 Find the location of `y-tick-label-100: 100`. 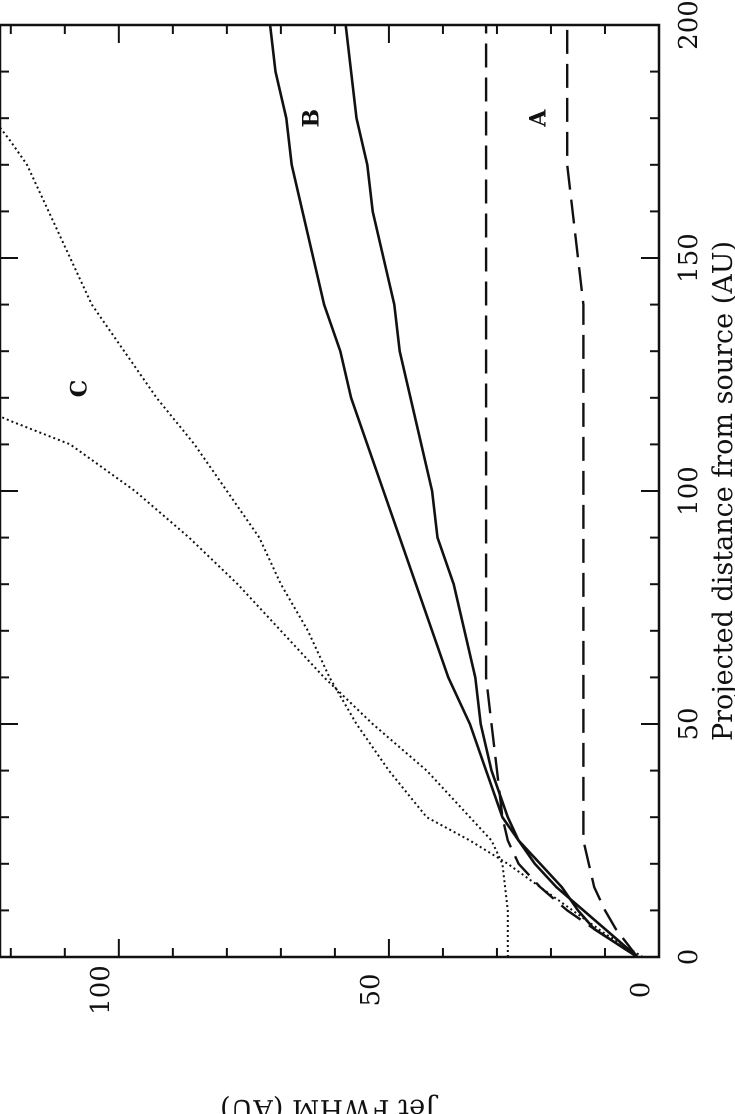

y-tick-label-100: 100 is located at coordinates (101, 990).